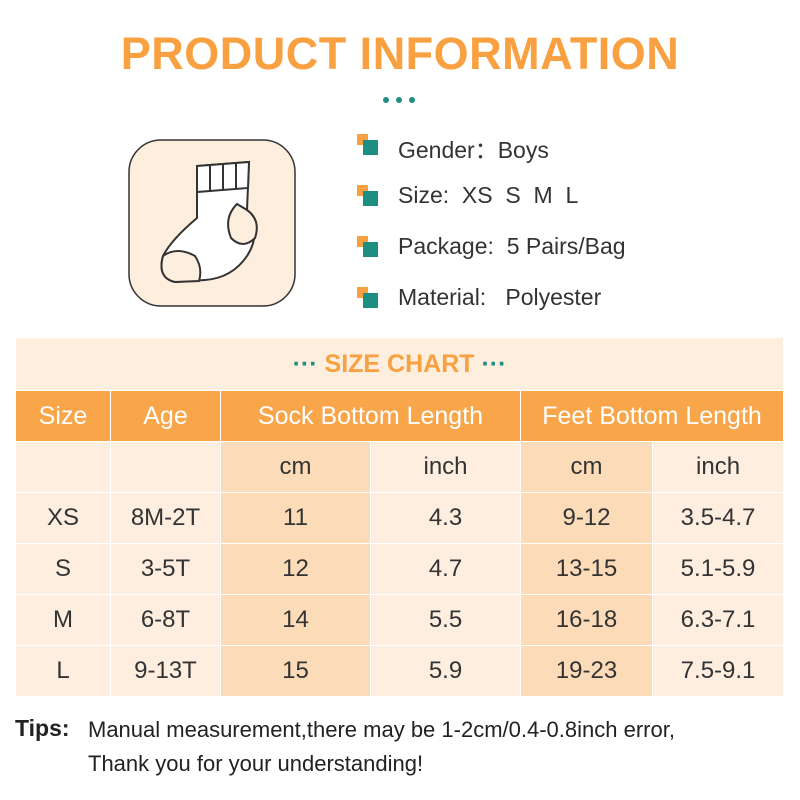 This screenshot has height=800, width=800. Describe the element at coordinates (586, 569) in the screenshot. I see `cell: 13-15` at that location.